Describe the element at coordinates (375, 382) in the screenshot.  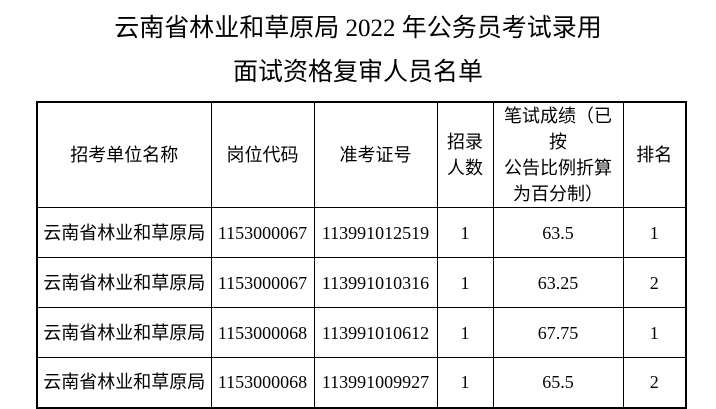
I see `cell-ticket-number: 113991009927` at that location.